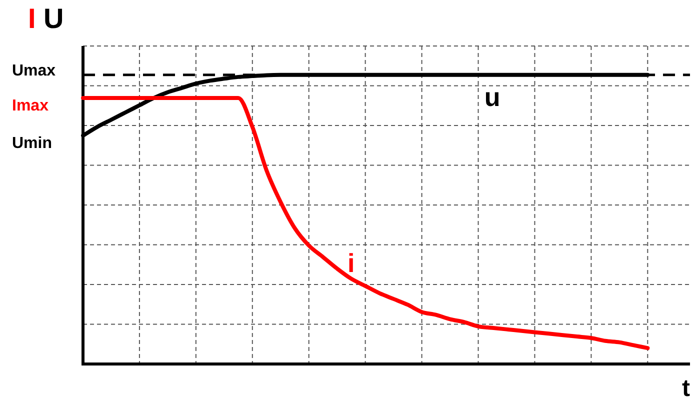 The height and width of the screenshot is (400, 692). Describe the element at coordinates (351, 263) in the screenshot. I see `series-label: i` at that location.